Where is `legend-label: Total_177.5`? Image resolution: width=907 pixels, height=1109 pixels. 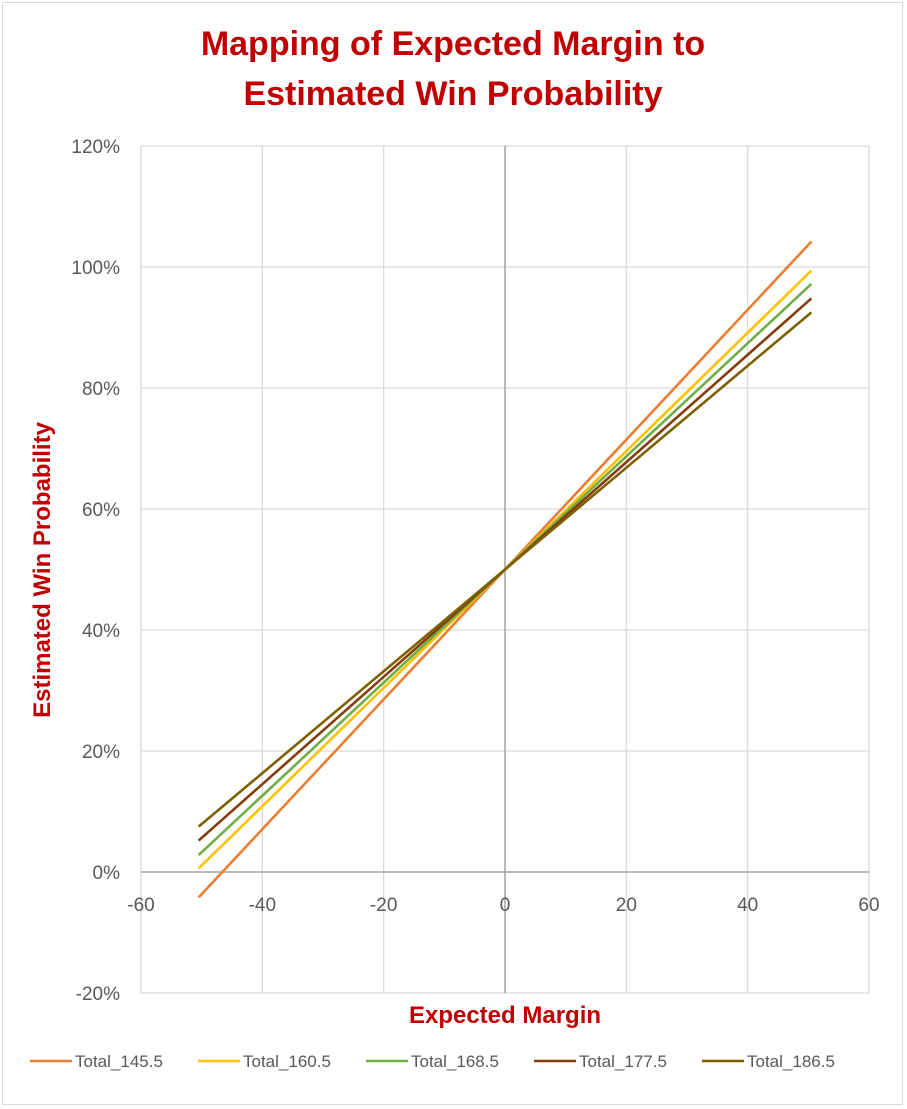 legend-label: Total_177.5 is located at coordinates (623, 1061).